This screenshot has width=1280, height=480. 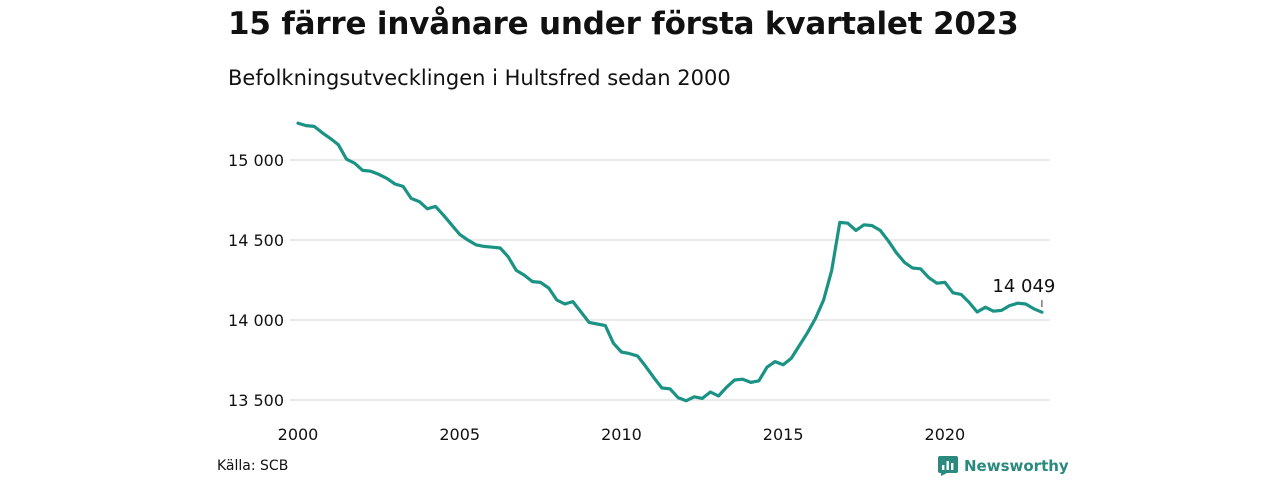 What do you see at coordinates (1023, 286) in the screenshot?
I see `annotation-label: 14 049` at bounding box center [1023, 286].